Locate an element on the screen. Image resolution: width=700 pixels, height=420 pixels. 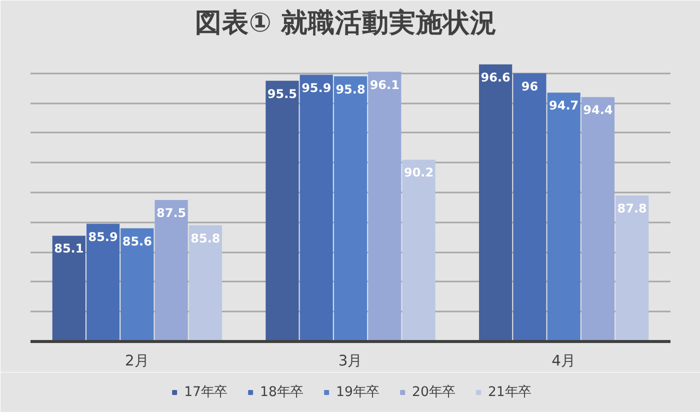
data-label: 96.6 is located at coordinates (495, 77).